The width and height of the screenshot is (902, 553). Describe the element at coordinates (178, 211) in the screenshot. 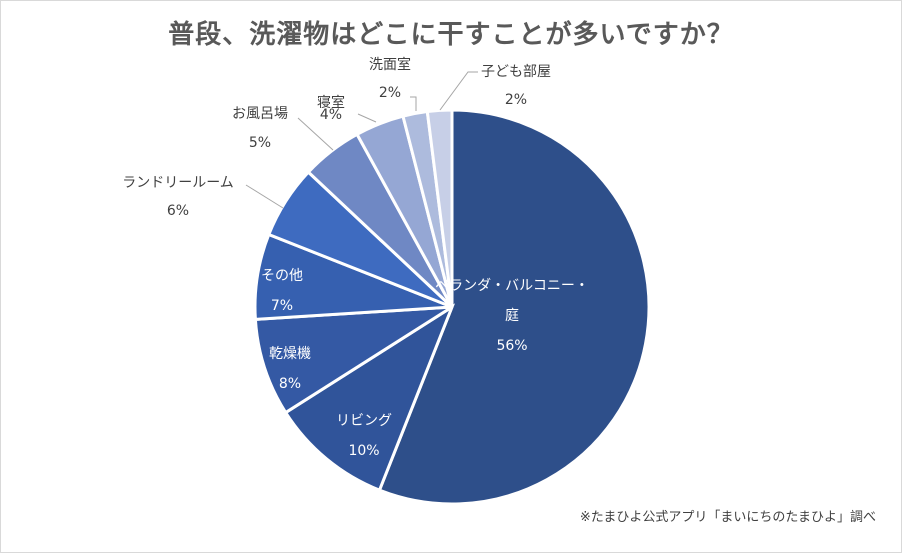

I see `slice-value-label: 6%` at that location.